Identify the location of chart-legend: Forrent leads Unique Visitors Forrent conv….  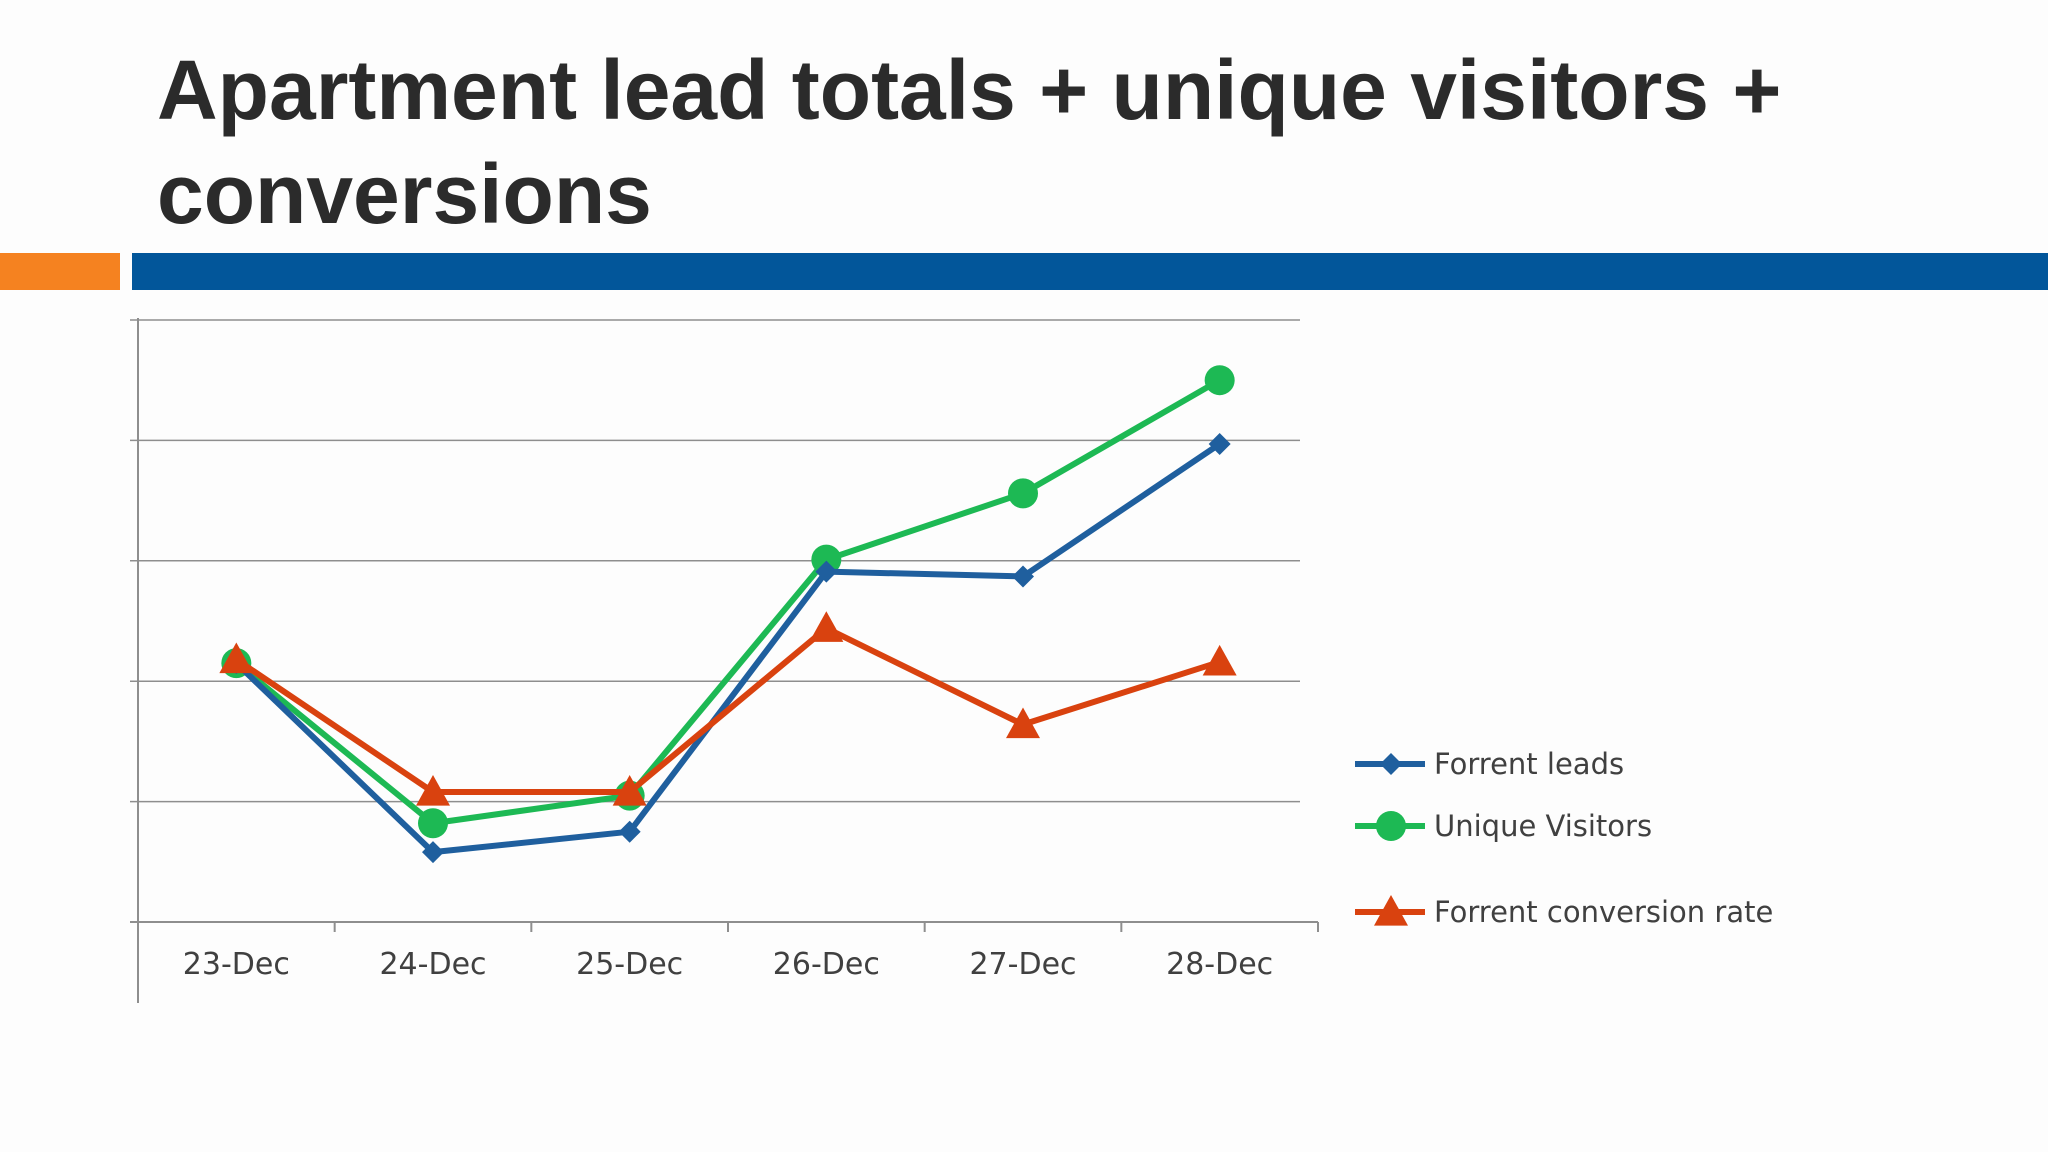
(1564, 838).